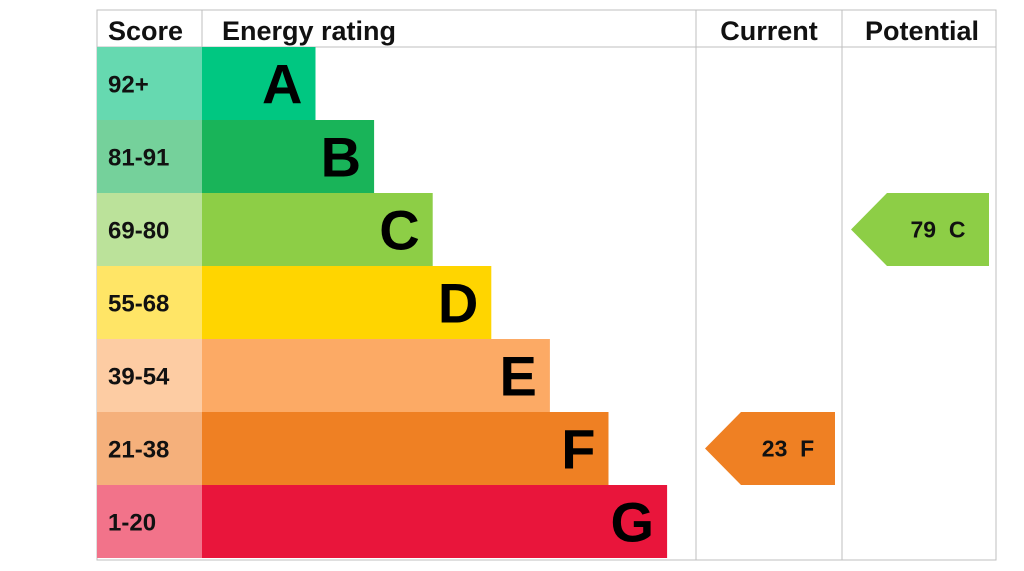  What do you see at coordinates (376, 375) in the screenshot?
I see `rating-bar-e` at bounding box center [376, 375].